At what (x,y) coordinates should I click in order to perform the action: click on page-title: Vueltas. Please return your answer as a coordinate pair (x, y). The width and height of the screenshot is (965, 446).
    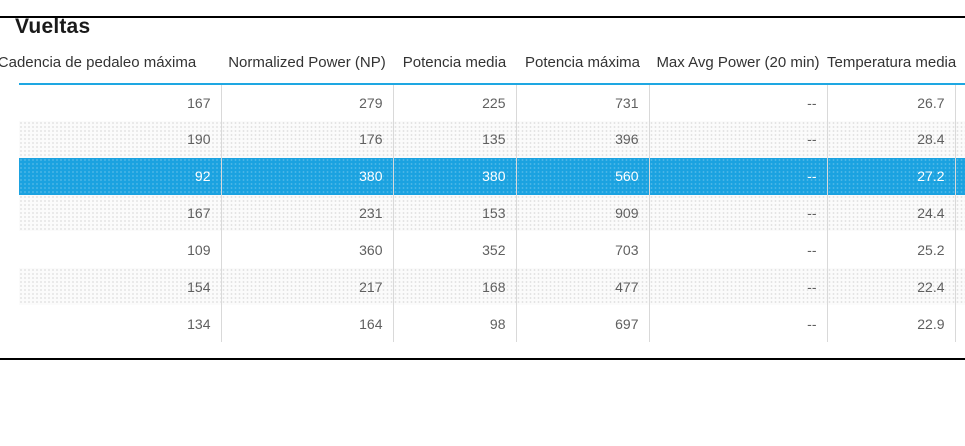
    Looking at the image, I should click on (53, 26).